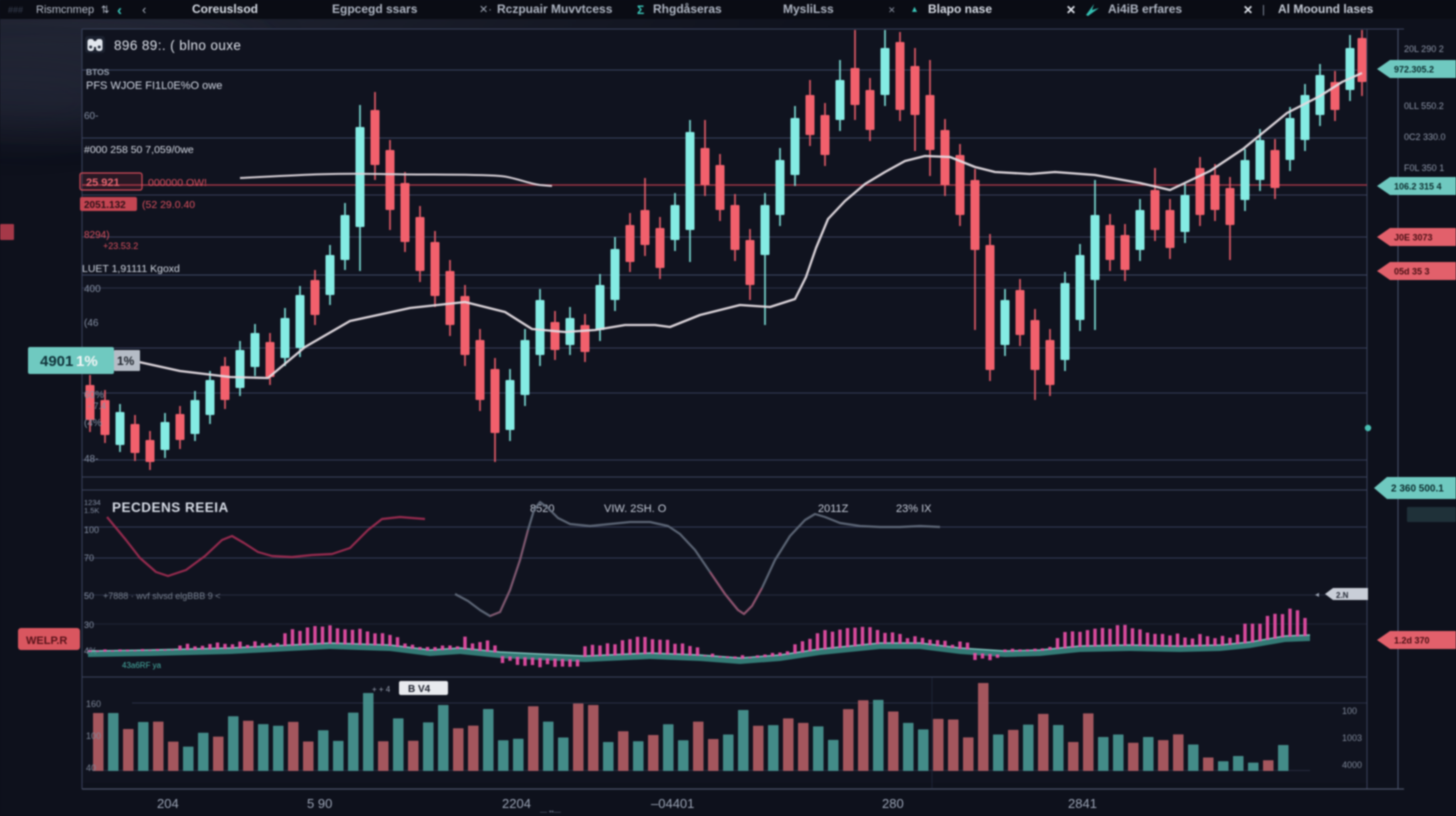 This screenshot has width=1456, height=816. I want to click on svg-text: 5 90, so click(319, 803).